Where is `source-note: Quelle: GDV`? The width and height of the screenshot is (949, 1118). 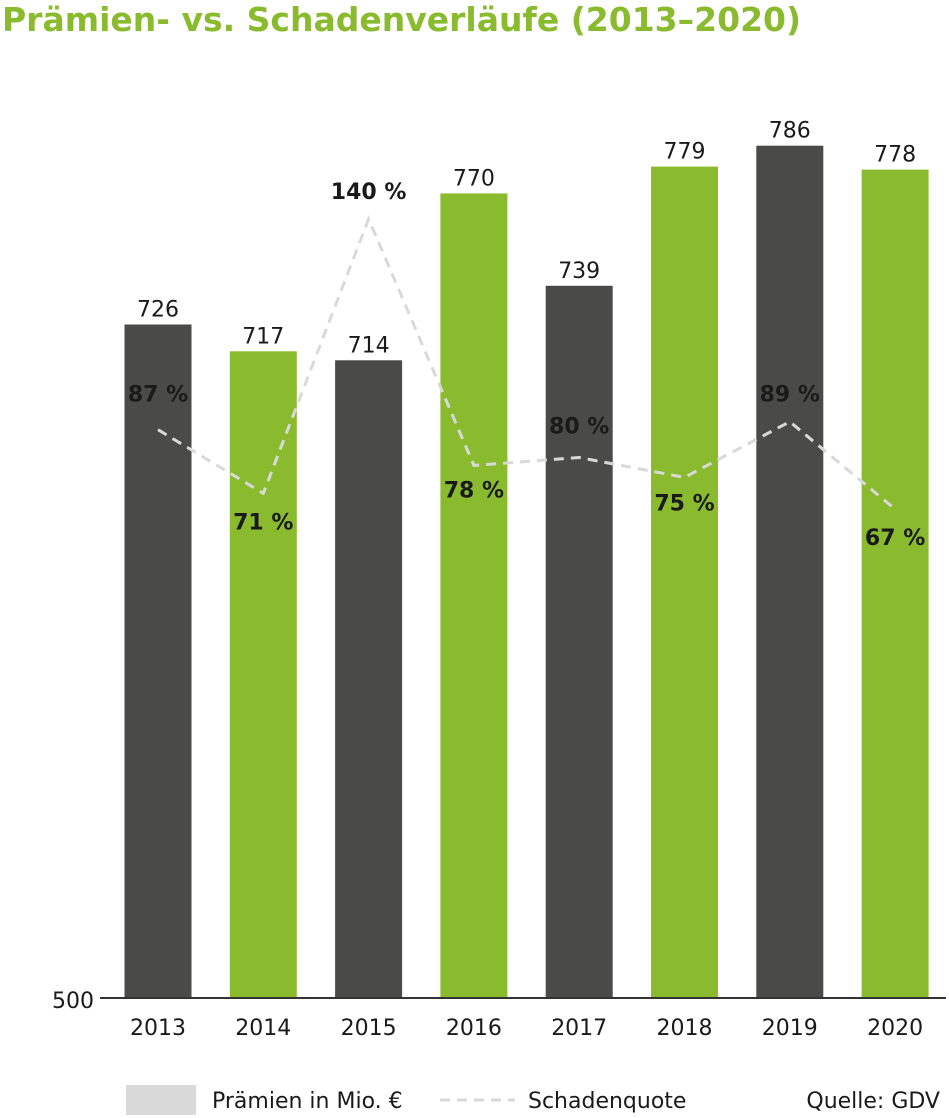 source-note: Quelle: GDV is located at coordinates (873, 1101).